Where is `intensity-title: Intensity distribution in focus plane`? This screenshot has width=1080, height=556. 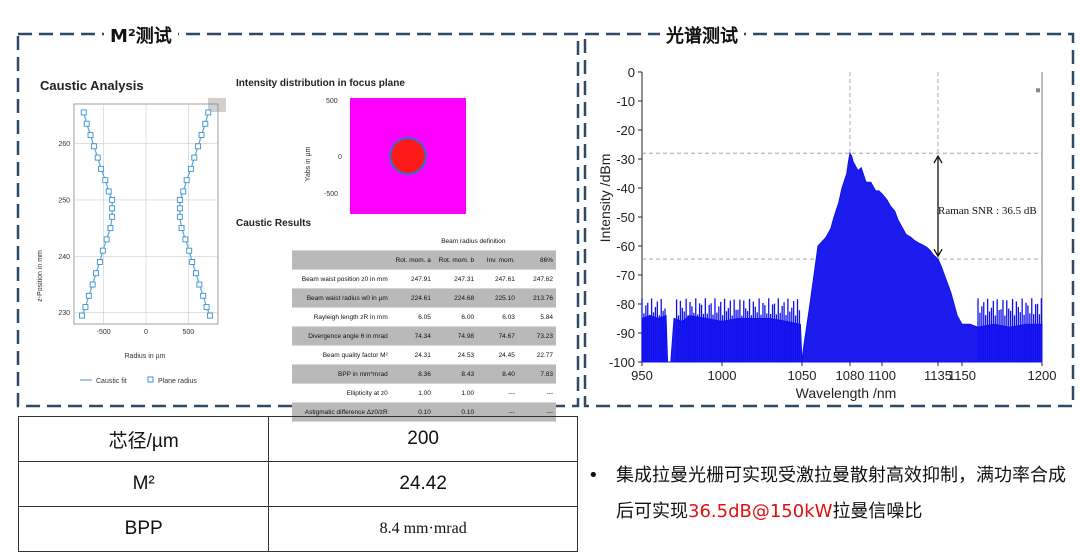 intensity-title: Intensity distribution in focus plane is located at coordinates (320, 83).